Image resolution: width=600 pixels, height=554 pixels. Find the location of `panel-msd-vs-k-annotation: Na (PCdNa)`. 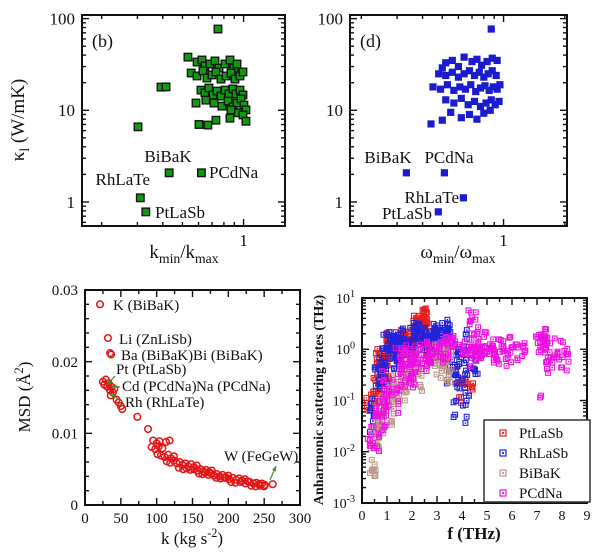

panel-msd-vs-k-annotation: Na (PCdNa) is located at coordinates (233, 387).